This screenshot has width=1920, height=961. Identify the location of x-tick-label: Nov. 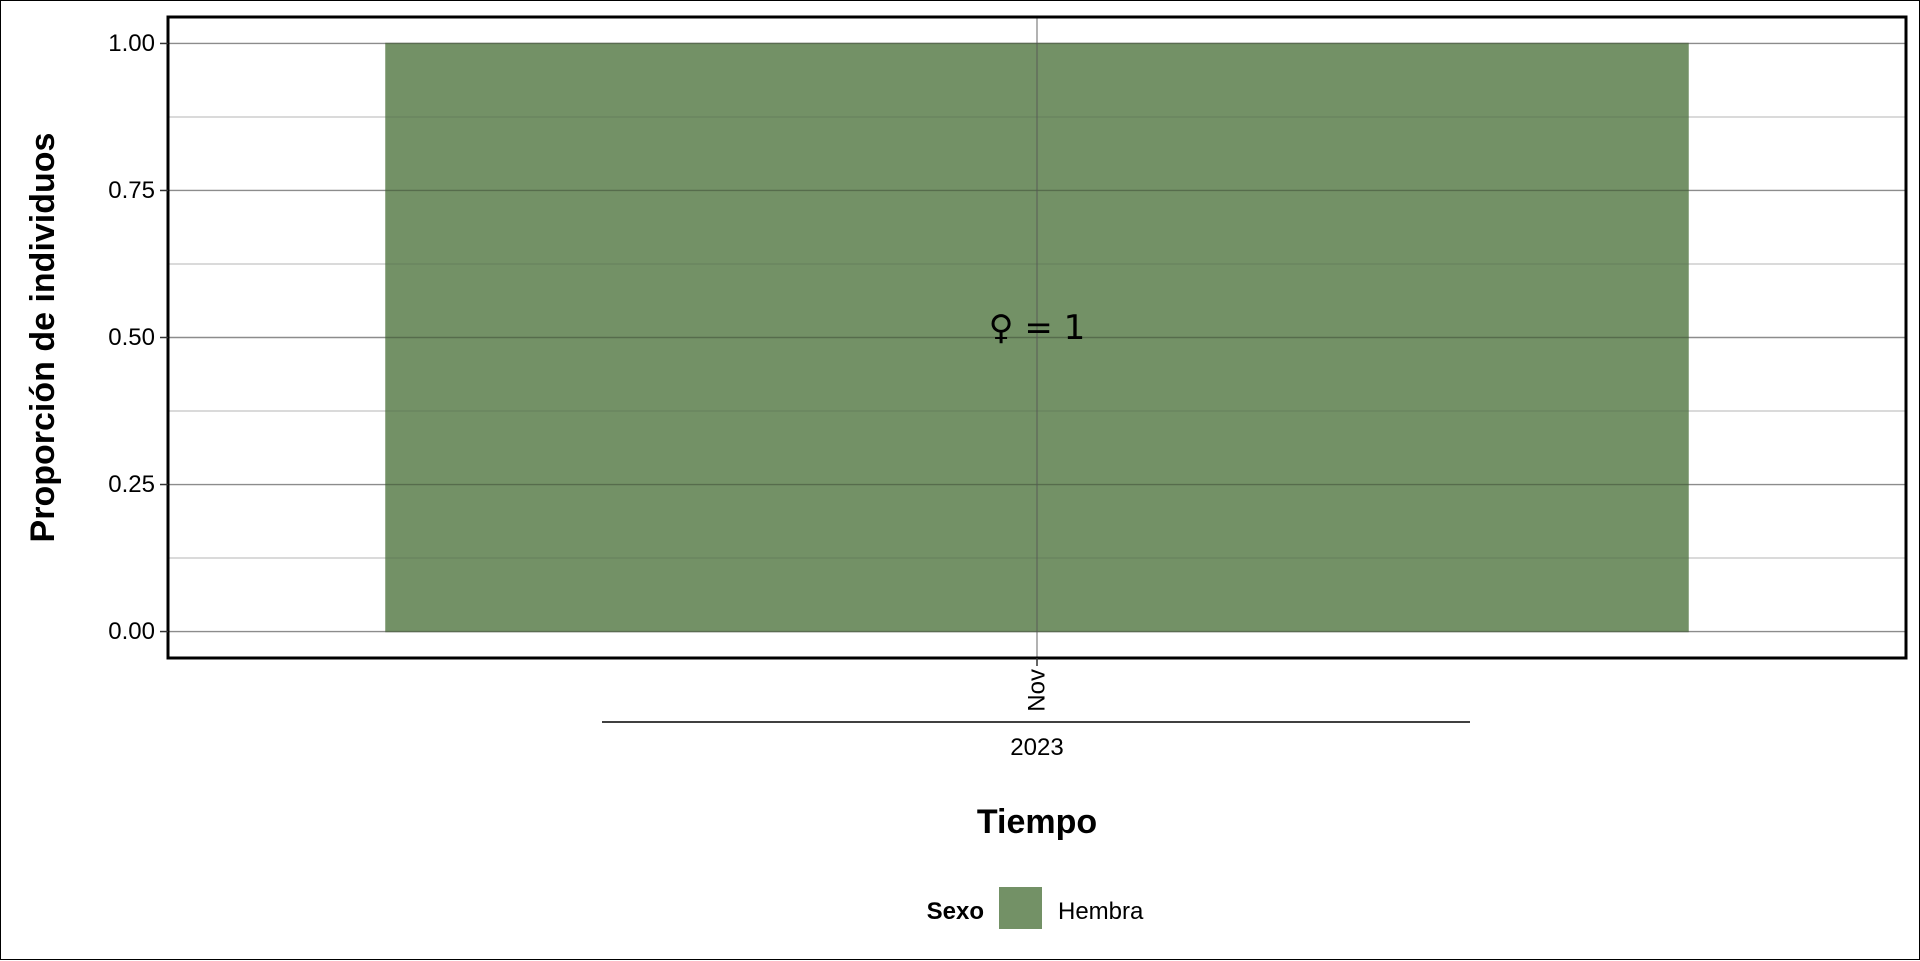
(1037, 690).